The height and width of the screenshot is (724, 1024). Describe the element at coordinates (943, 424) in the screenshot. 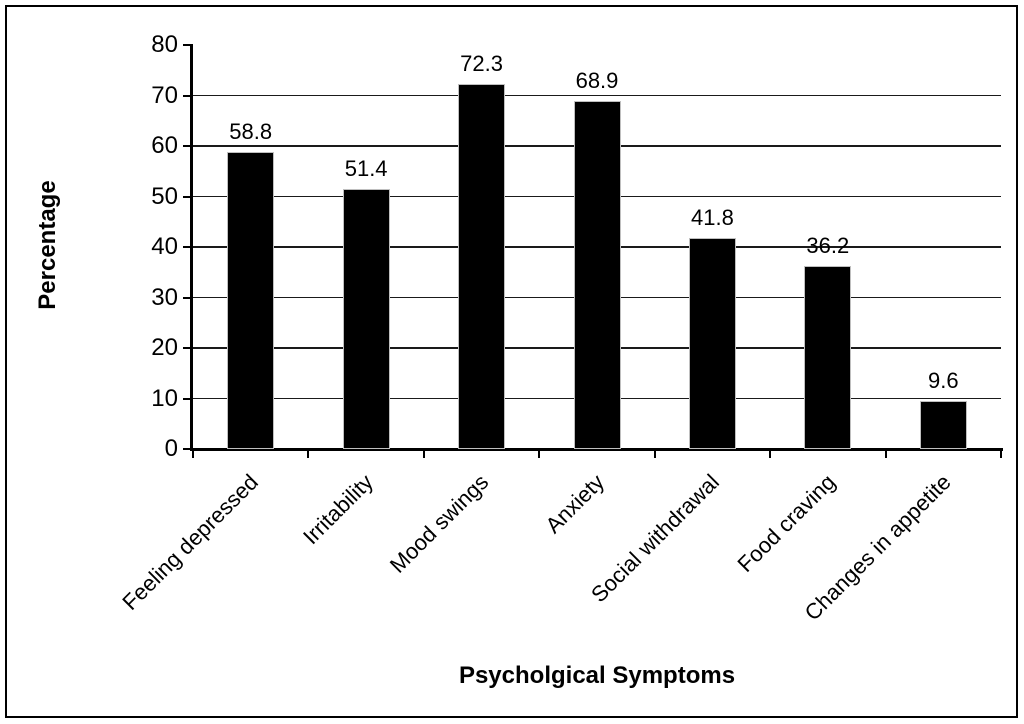

I see `bar-changes-in-appetite` at that location.